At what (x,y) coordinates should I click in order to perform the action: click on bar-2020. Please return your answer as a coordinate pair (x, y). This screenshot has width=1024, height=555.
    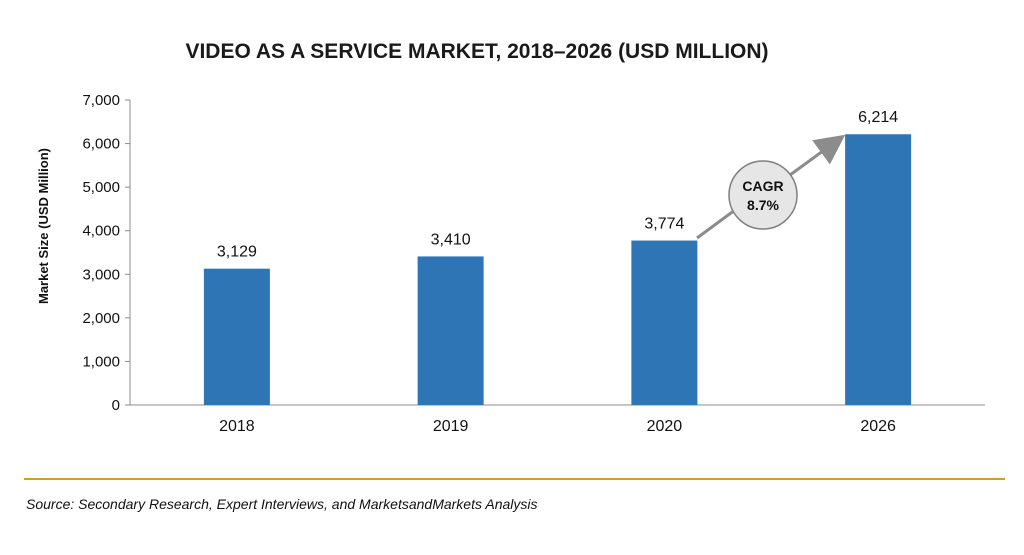
    Looking at the image, I should click on (664, 322).